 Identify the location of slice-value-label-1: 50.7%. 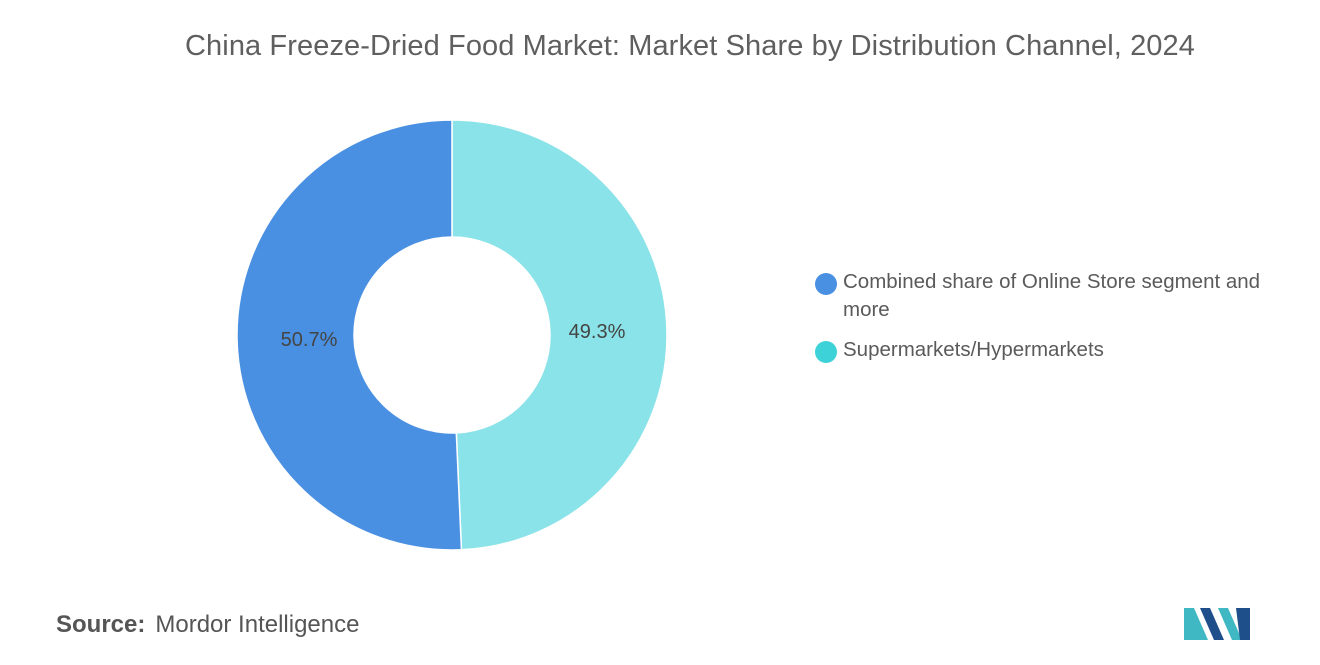
(309, 340).